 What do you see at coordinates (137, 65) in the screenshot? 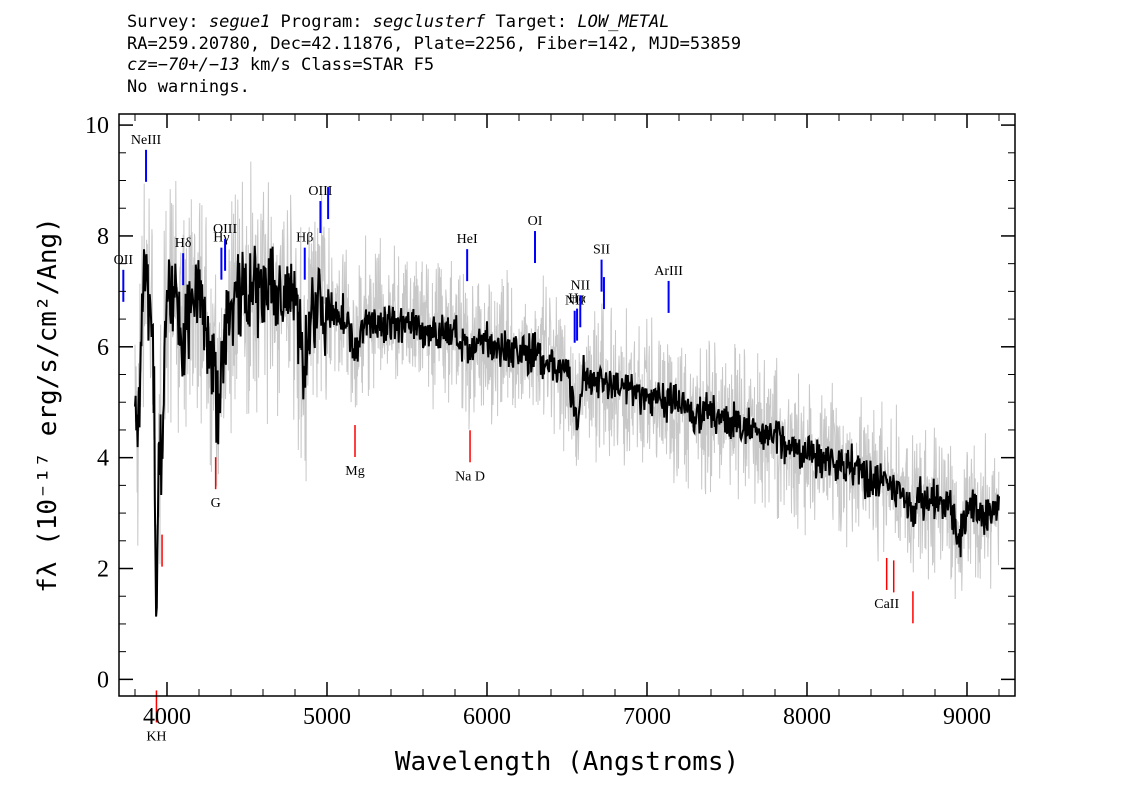
I see `cz-label: cz` at bounding box center [137, 65].